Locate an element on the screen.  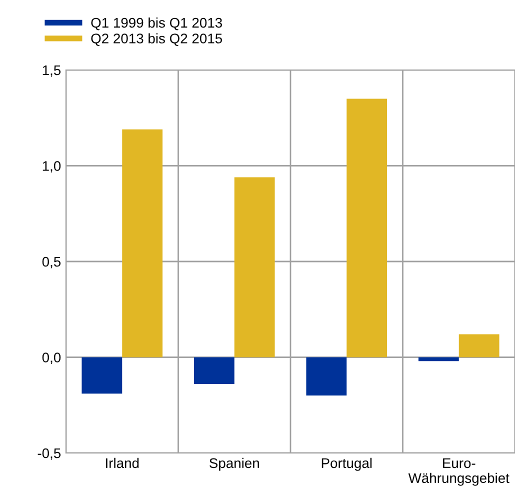
legend-label: Q2 2013 bis Q2 2015 is located at coordinates (156, 39).